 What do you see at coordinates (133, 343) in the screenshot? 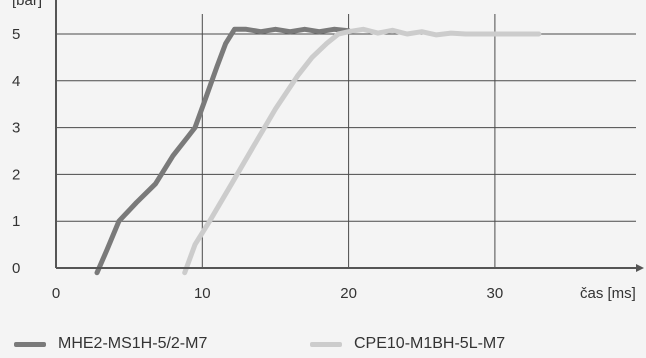
I see `legend-label-1: MHE2-MS1H-5/2-M7` at bounding box center [133, 343].